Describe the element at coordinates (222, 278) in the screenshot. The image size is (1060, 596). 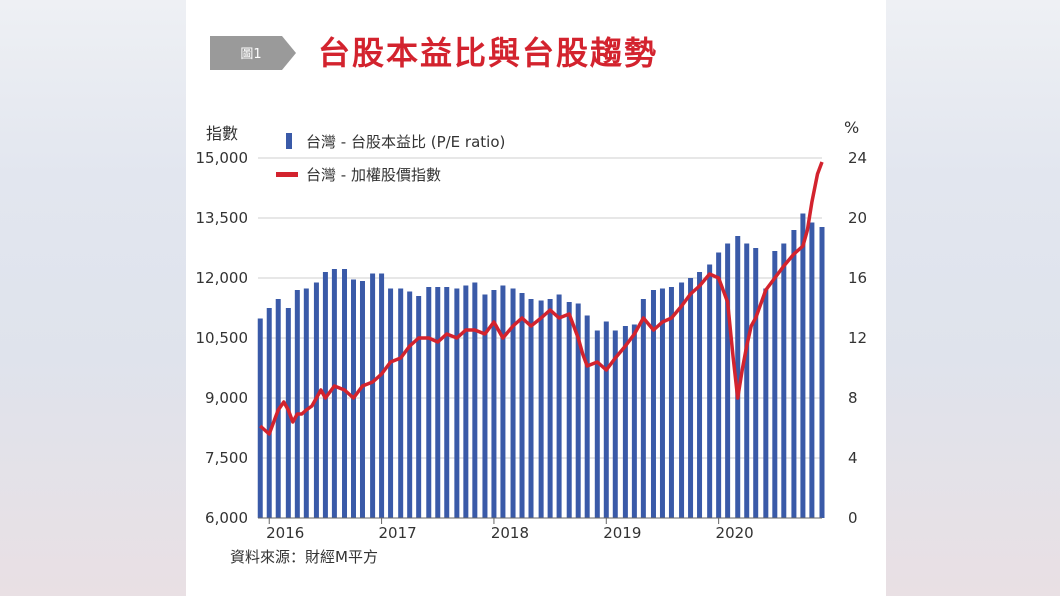
I see `y-left-tick-label: 12,000` at that location.